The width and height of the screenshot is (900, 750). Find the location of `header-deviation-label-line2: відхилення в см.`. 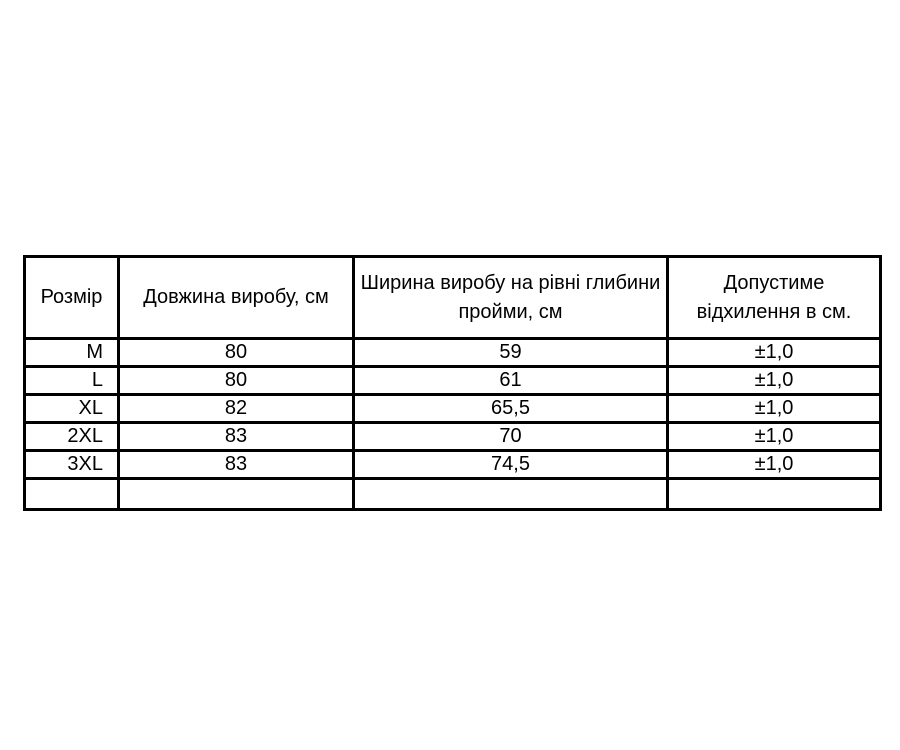

header-deviation-label-line2: відхилення в см. is located at coordinates (774, 311).